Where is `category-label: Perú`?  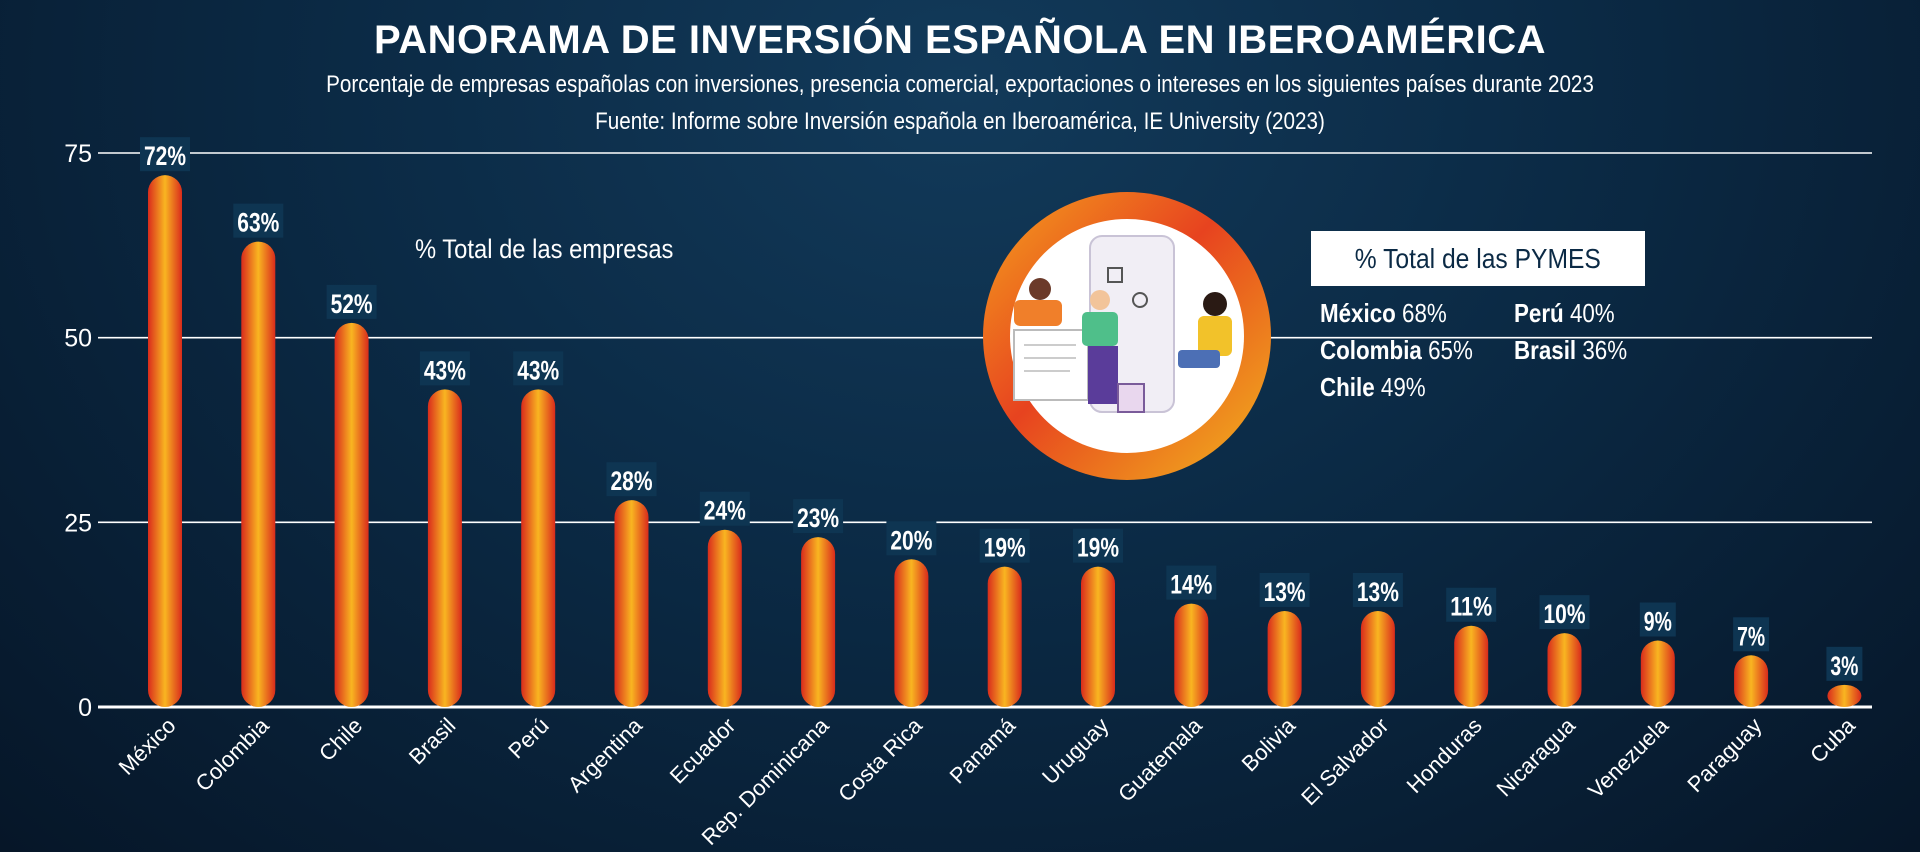 category-label: Perú is located at coordinates (528, 738).